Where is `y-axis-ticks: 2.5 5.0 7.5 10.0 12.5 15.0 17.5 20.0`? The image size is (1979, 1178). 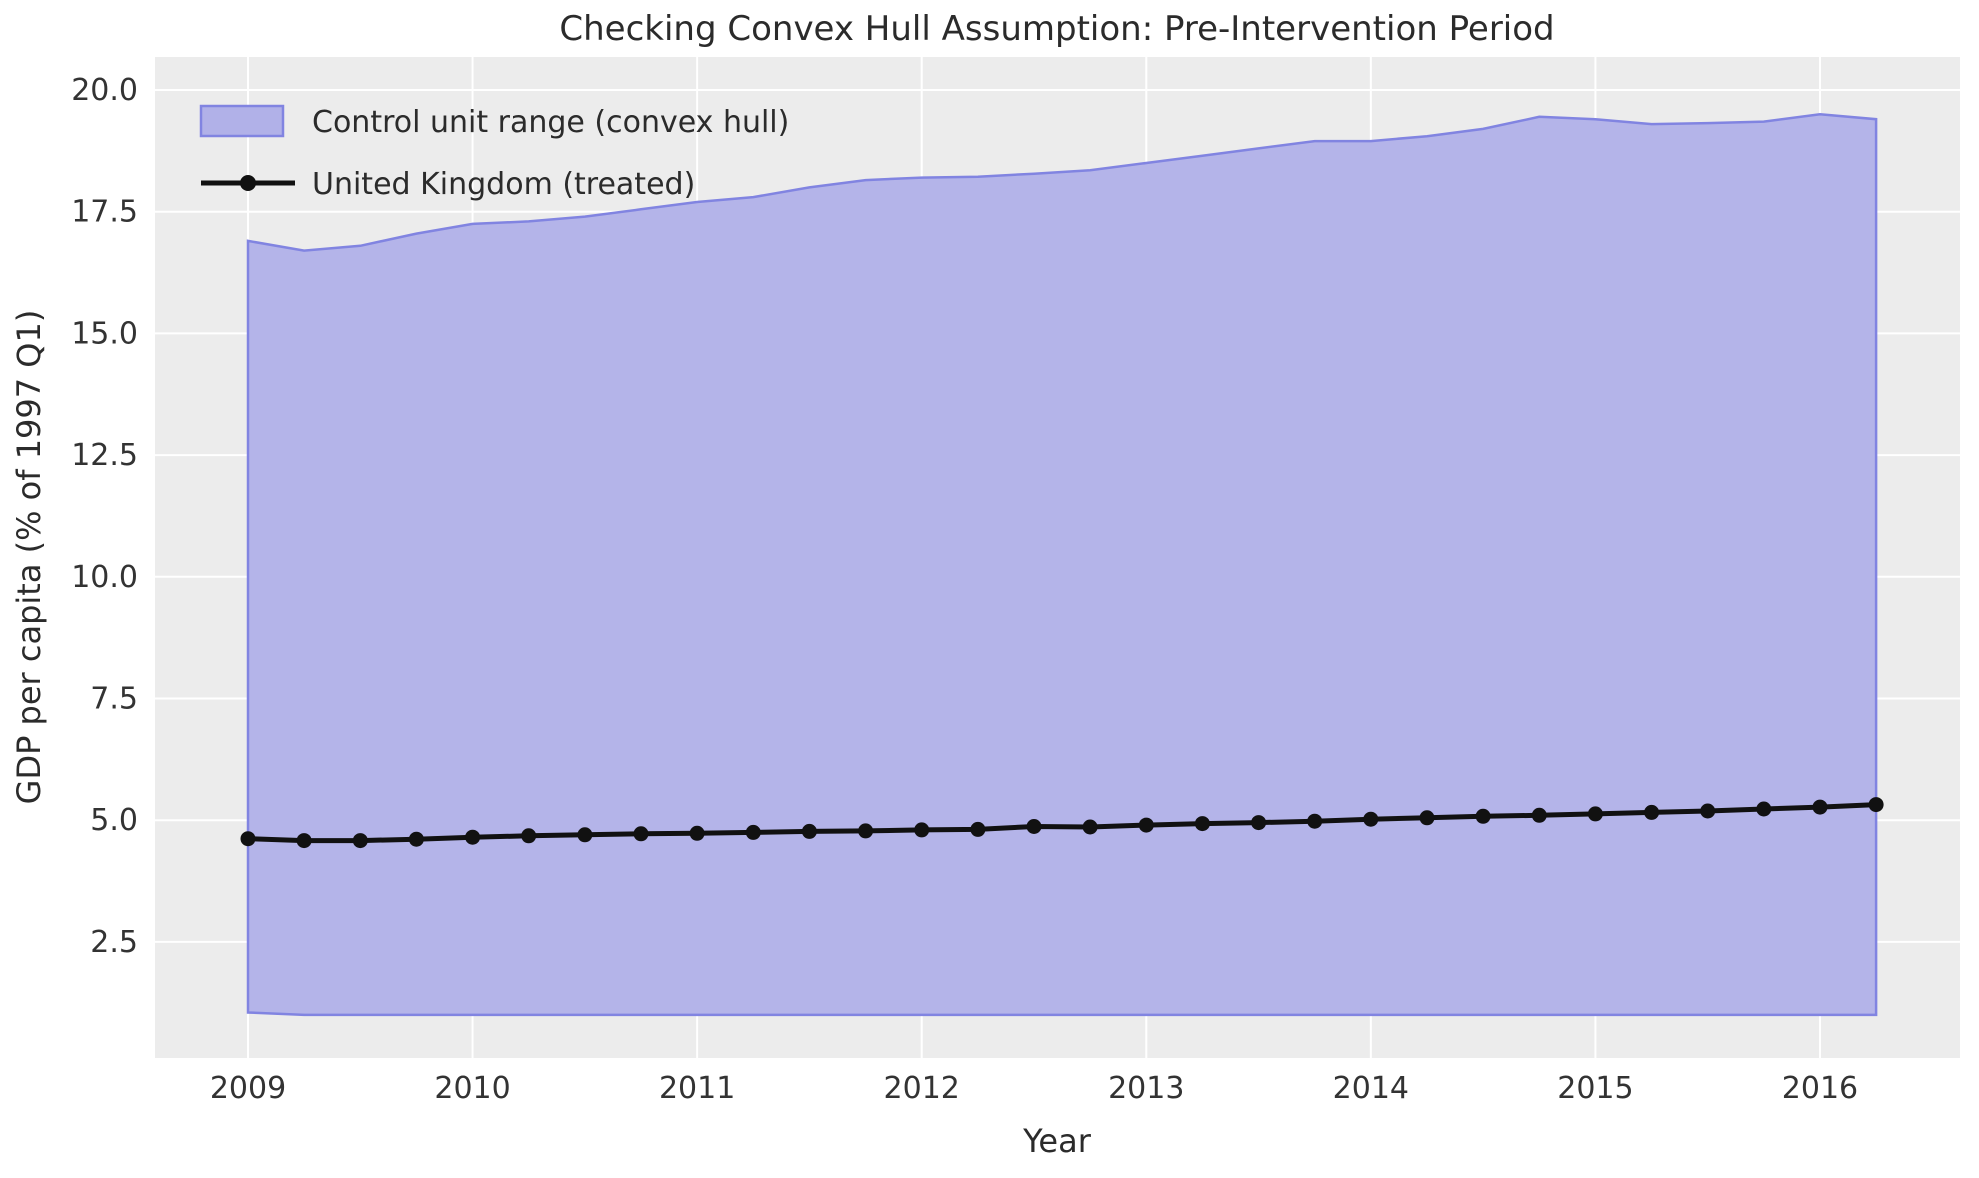
y-axis-ticks: 2.5 5.0 7.5 10.0 12.5 15.0 17.5 20.0 is located at coordinates (104, 516).